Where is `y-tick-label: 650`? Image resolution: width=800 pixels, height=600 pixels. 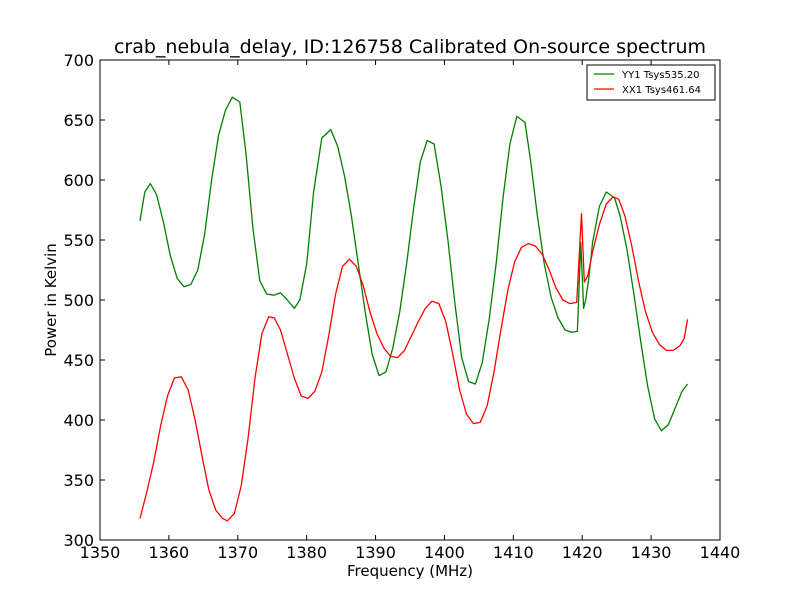
y-tick-label: 650 is located at coordinates (78, 120).